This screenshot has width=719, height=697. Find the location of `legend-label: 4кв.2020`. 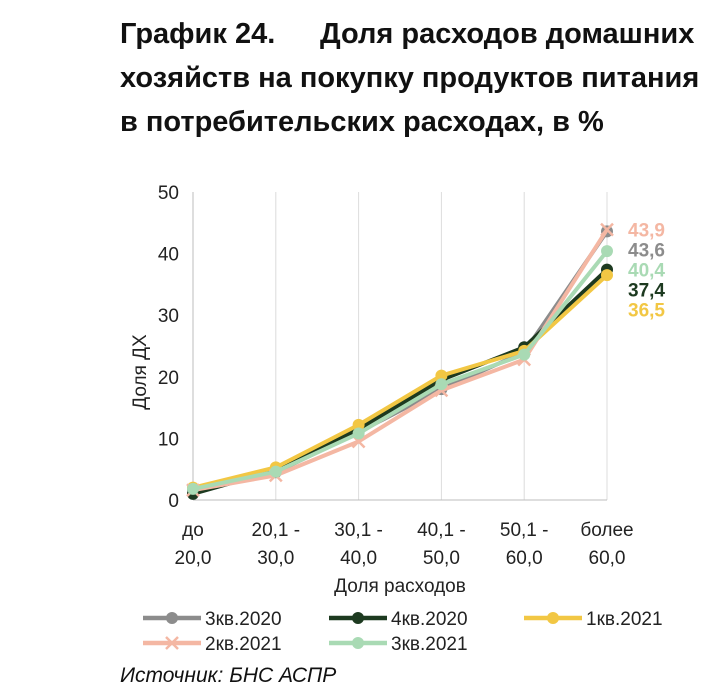

legend-label: 4кв.2020 is located at coordinates (429, 619).